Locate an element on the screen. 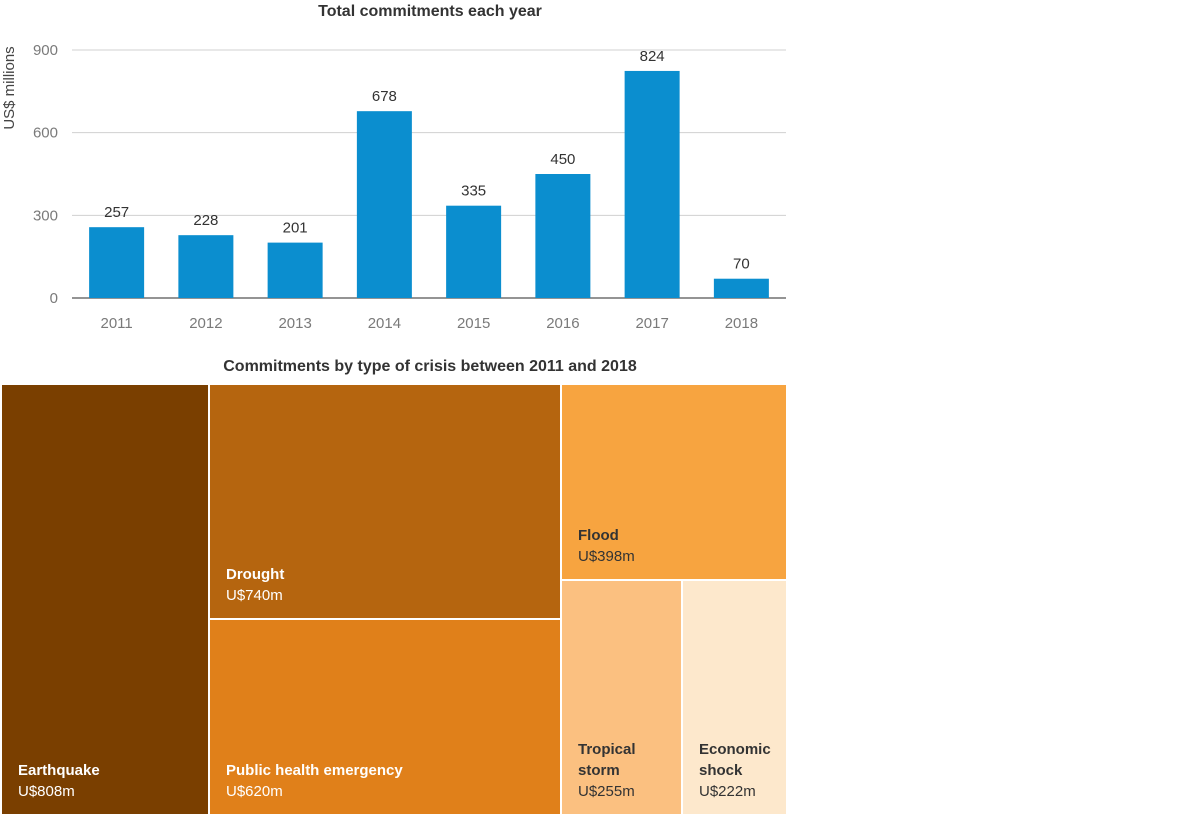 The height and width of the screenshot is (817, 1200). tile-name: Flood is located at coordinates (598, 535).